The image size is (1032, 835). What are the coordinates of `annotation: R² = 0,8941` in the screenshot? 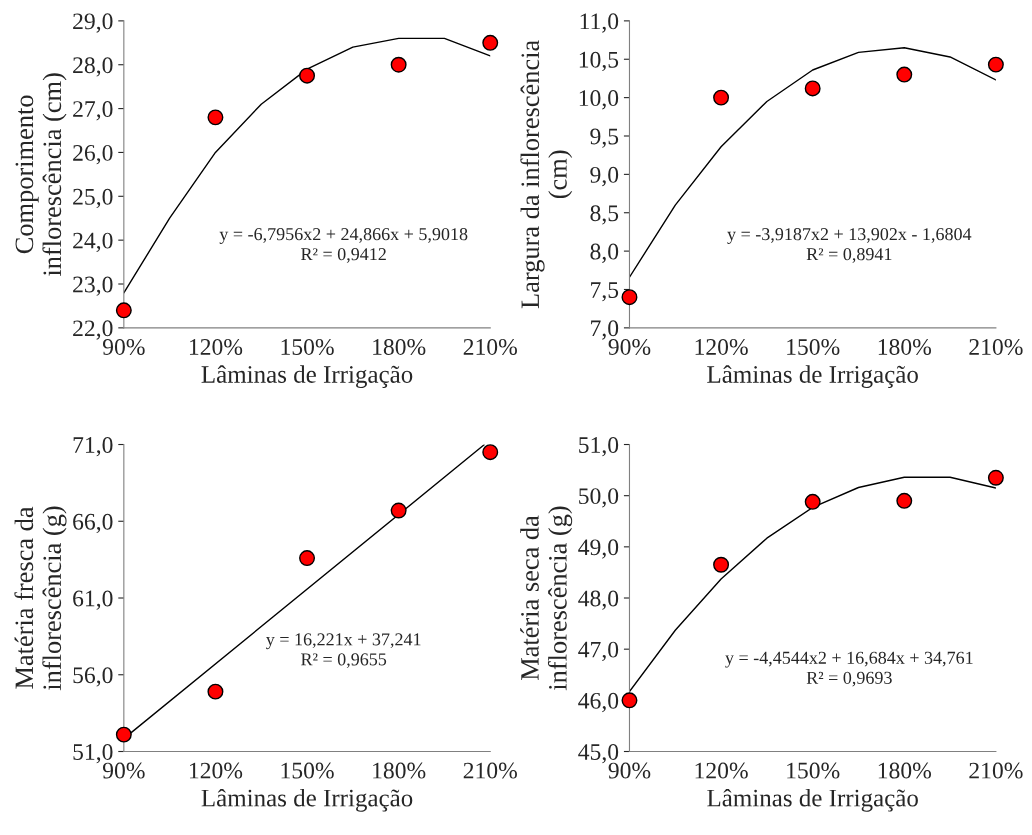 It's located at (849, 255).